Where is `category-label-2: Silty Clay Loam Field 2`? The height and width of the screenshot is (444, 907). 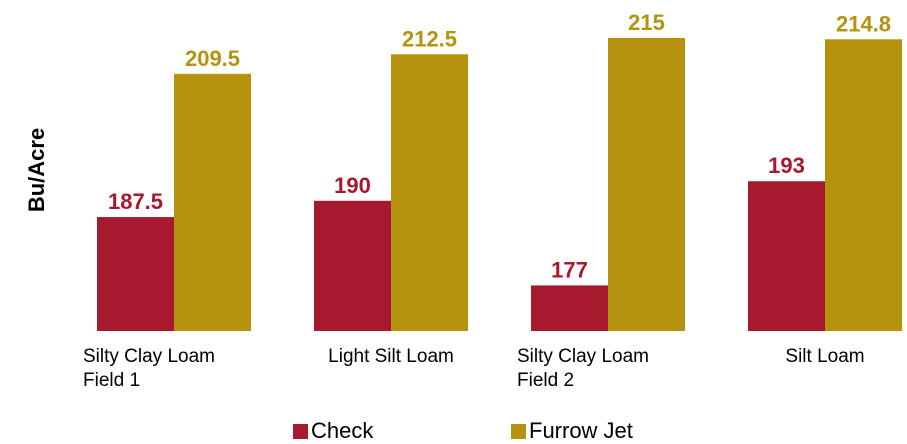 category-label-2: Silty Clay Loam Field 2 is located at coordinates (583, 368).